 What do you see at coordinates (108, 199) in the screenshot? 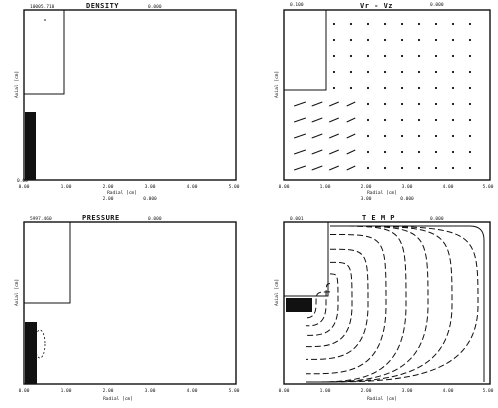
I see `density-subvalue-1: 2.00` at bounding box center [108, 199].